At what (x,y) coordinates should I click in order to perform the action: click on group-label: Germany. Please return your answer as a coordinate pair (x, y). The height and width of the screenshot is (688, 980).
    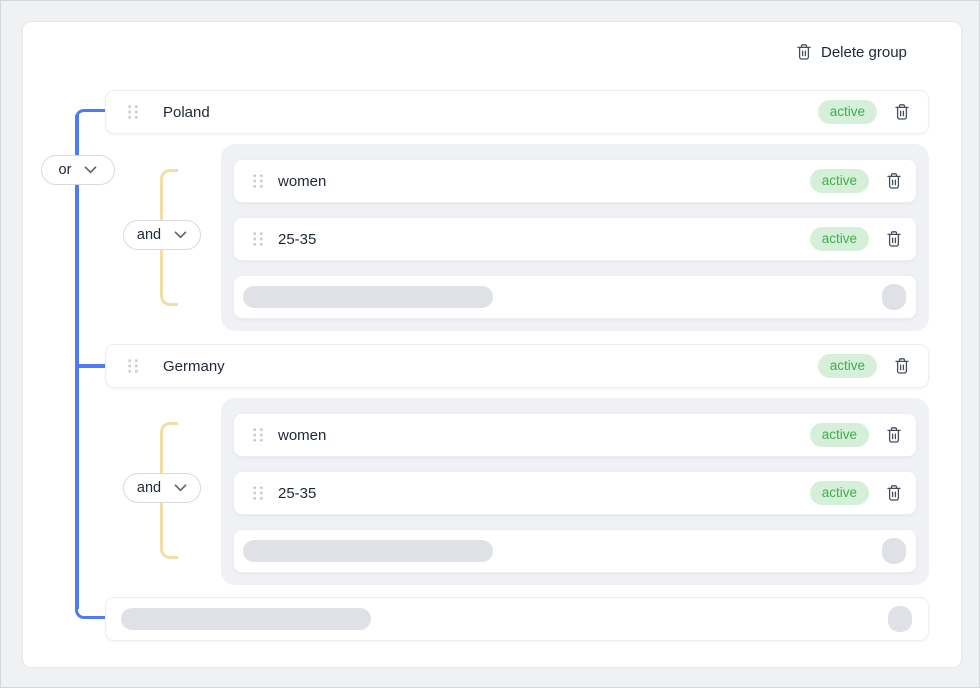
    Looking at the image, I should click on (194, 366).